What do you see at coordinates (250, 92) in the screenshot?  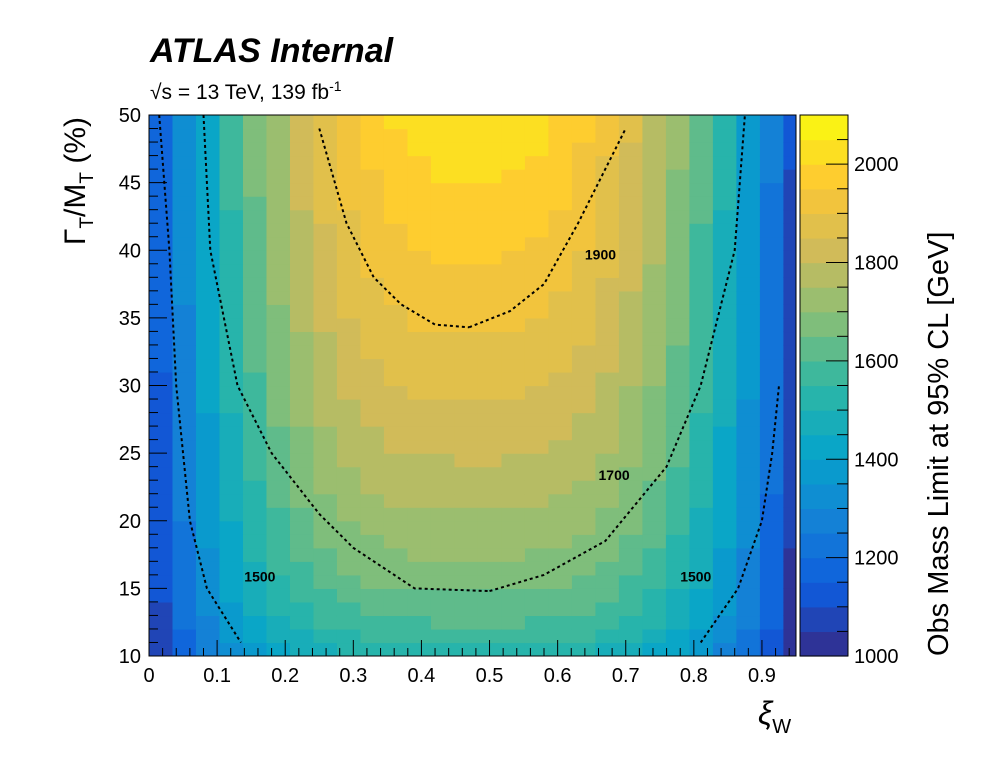 I see `subtitle-text: = 13 TeV, 139 fb` at bounding box center [250, 92].